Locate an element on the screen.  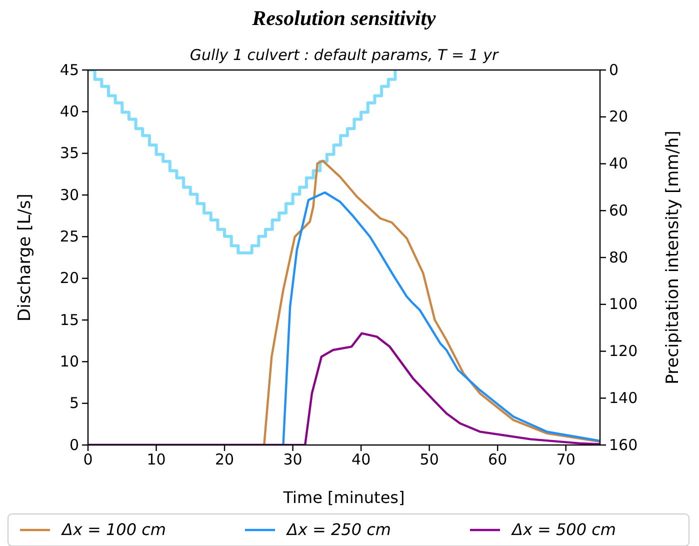
y2-axis-title: Precipitation intensity [mm/h] is located at coordinates (673, 257).